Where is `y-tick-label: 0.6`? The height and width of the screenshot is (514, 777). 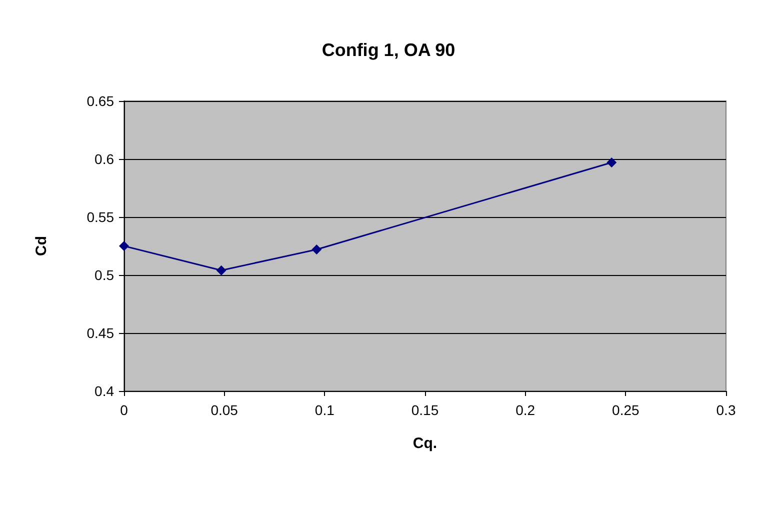 y-tick-label: 0.6 is located at coordinates (104, 159).